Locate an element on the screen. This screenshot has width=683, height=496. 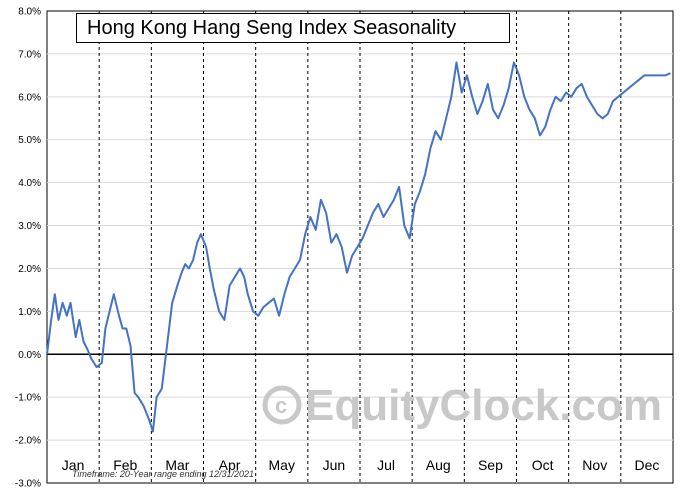
copyright-icon is located at coordinates (282, 405).